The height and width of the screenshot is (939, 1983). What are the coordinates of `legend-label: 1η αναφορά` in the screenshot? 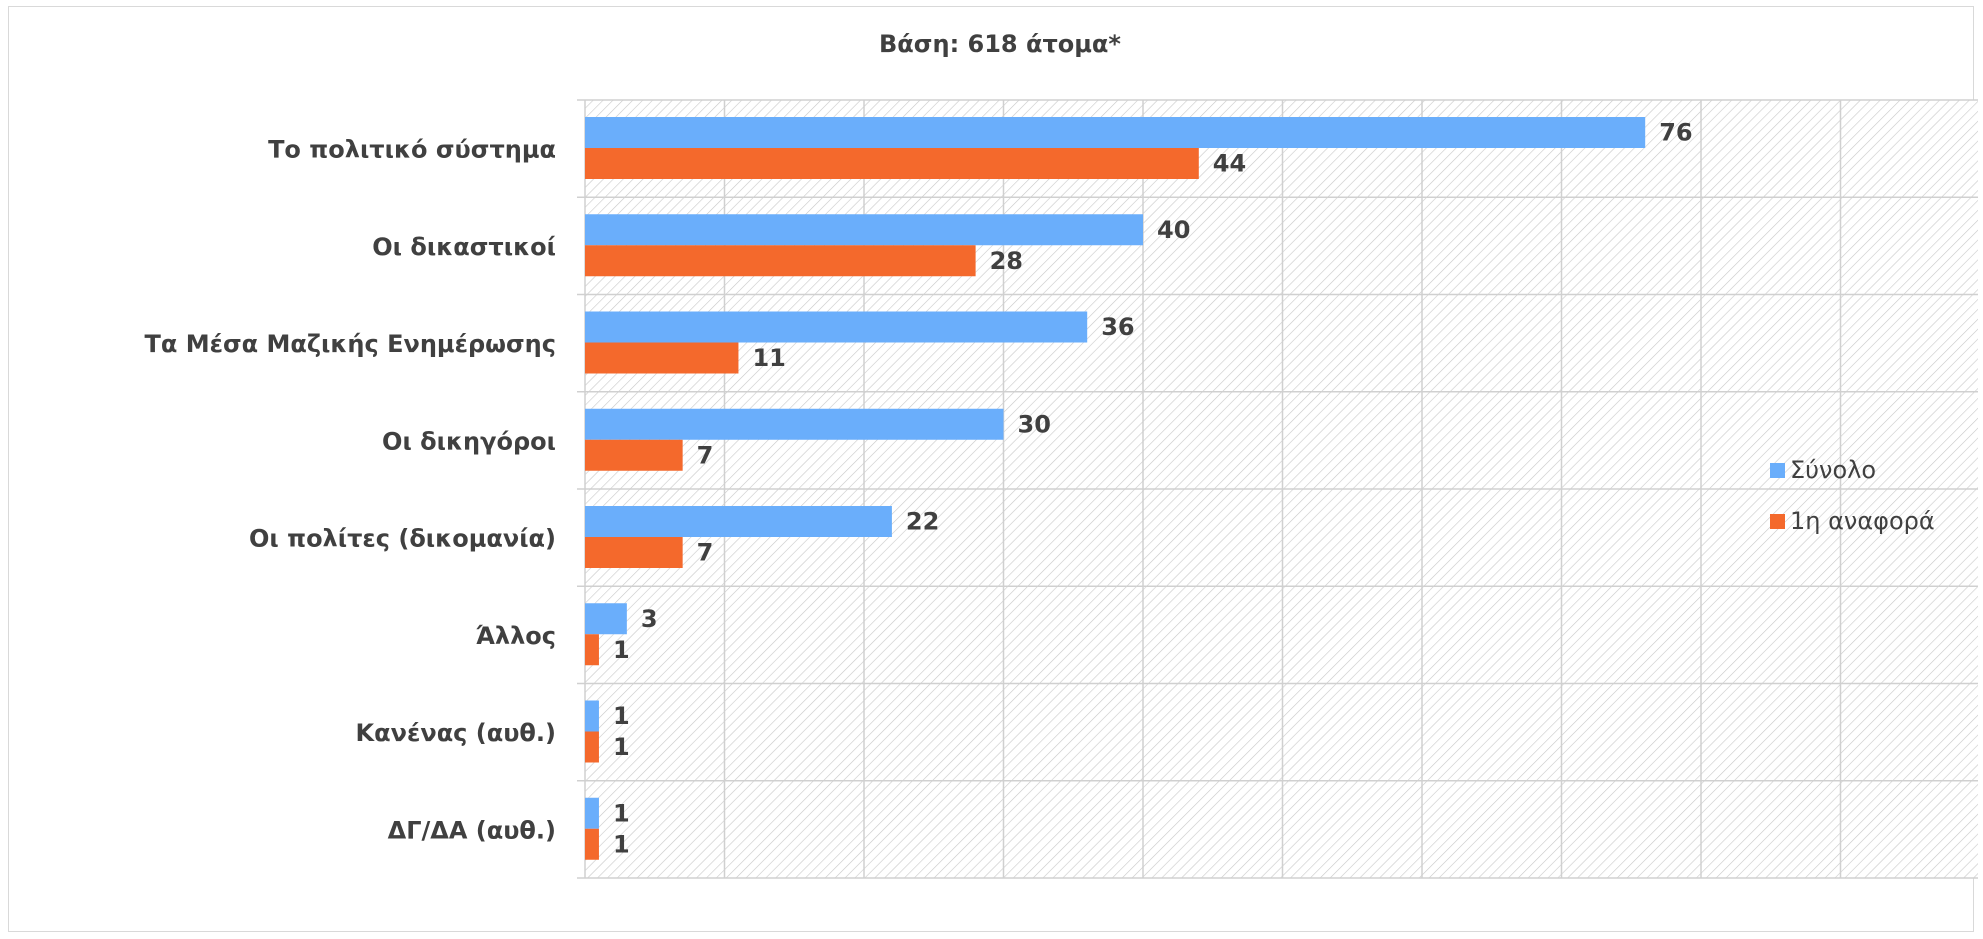 It's located at (1862, 521).